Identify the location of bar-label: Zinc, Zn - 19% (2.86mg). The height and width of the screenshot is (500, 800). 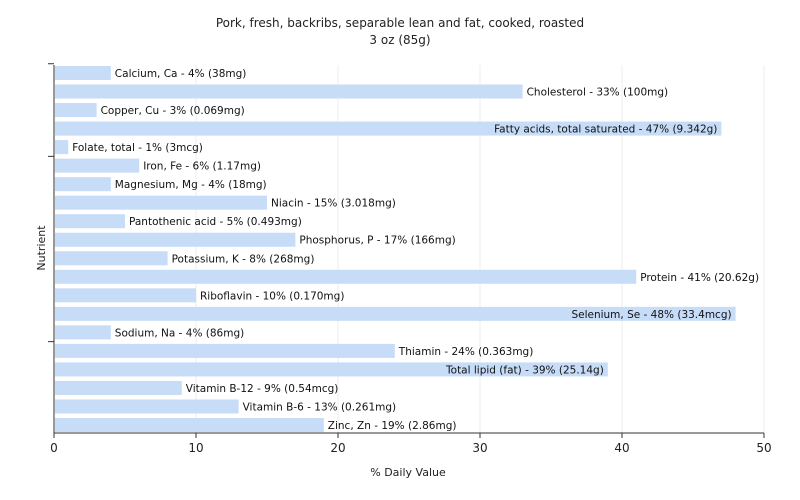
(392, 426).